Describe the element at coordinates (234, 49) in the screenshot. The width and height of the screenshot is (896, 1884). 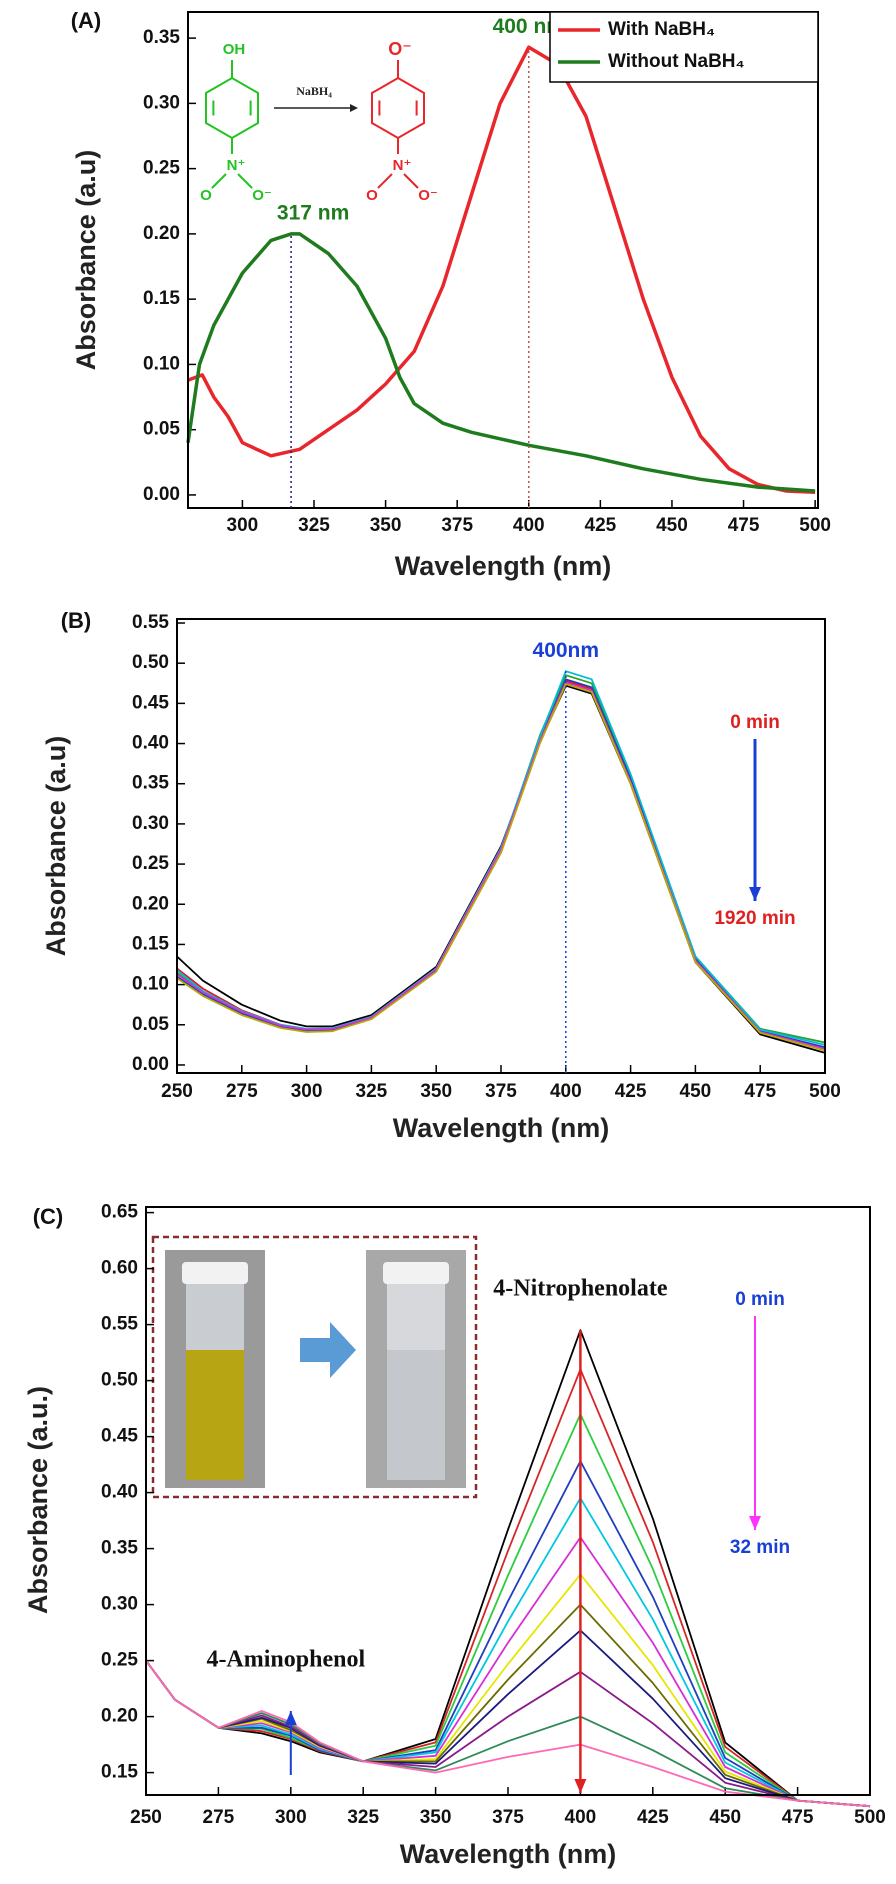
I see `reactant-group: OH` at that location.